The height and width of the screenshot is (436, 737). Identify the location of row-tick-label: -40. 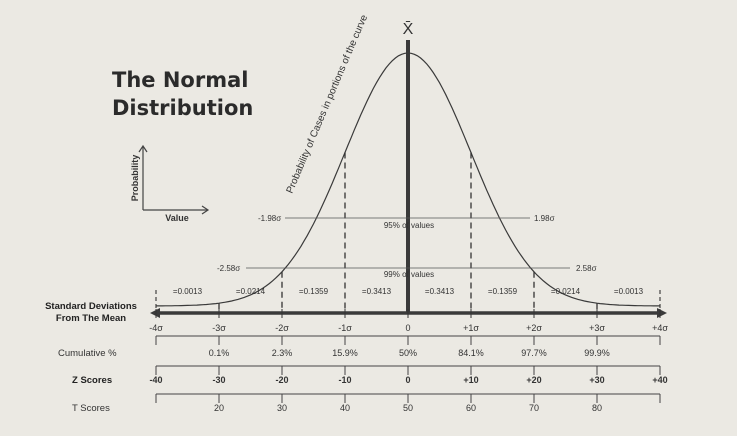
(155, 380).